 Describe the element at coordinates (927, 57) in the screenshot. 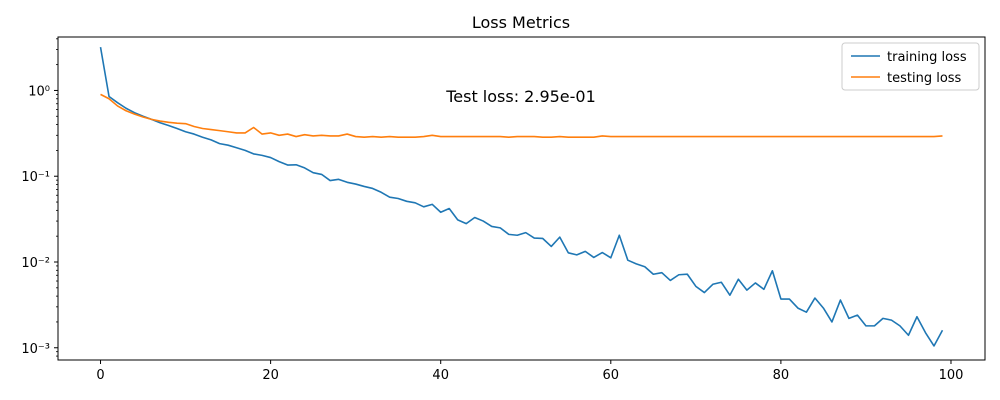

I see `legend-label-training: training loss` at that location.